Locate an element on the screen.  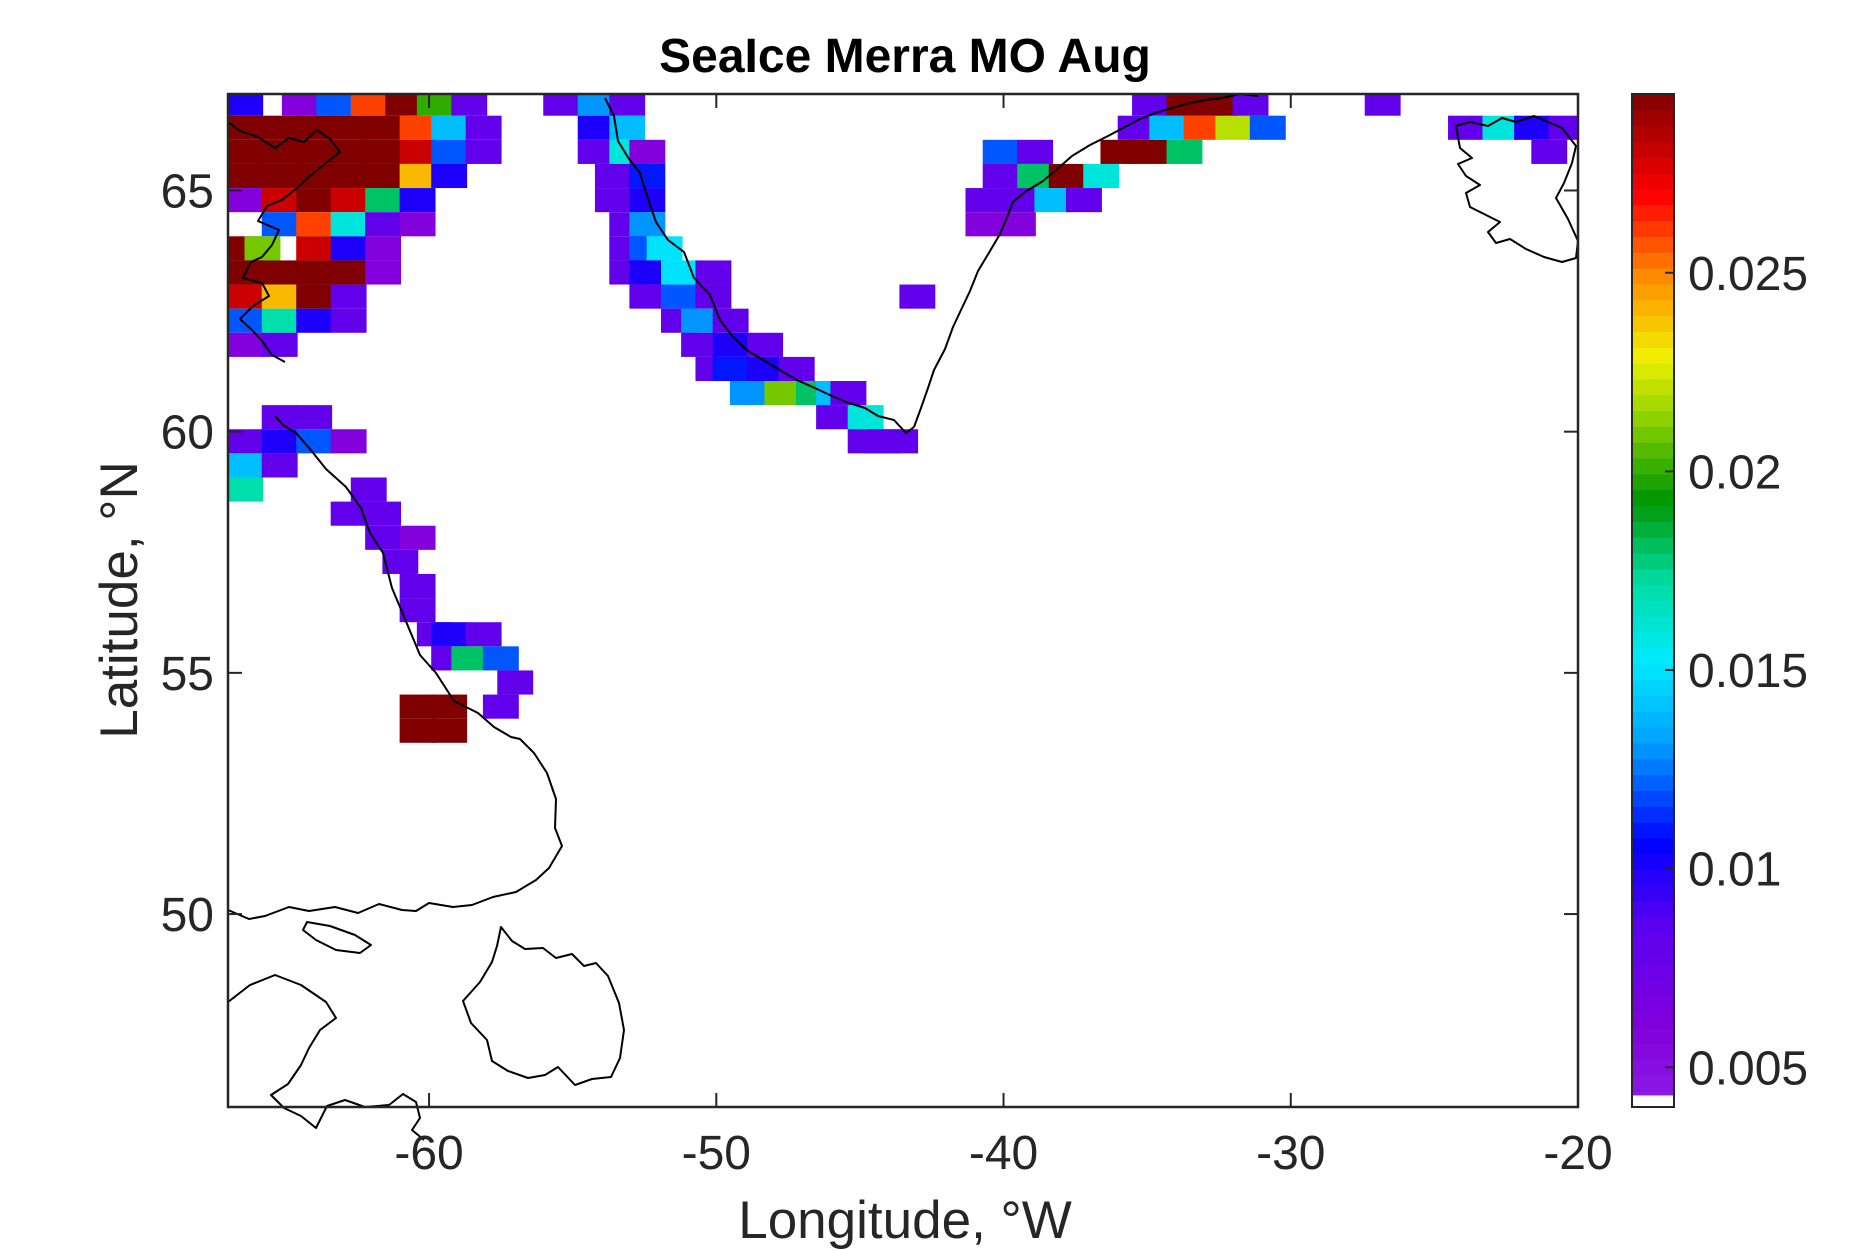
colorbar-tick-label: 0.025 is located at coordinates (1748, 274).